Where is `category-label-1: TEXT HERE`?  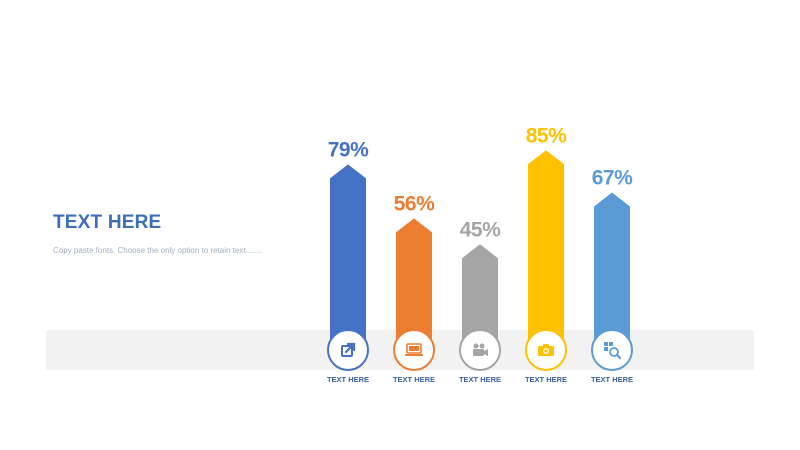
category-label-1: TEXT HERE is located at coordinates (348, 379).